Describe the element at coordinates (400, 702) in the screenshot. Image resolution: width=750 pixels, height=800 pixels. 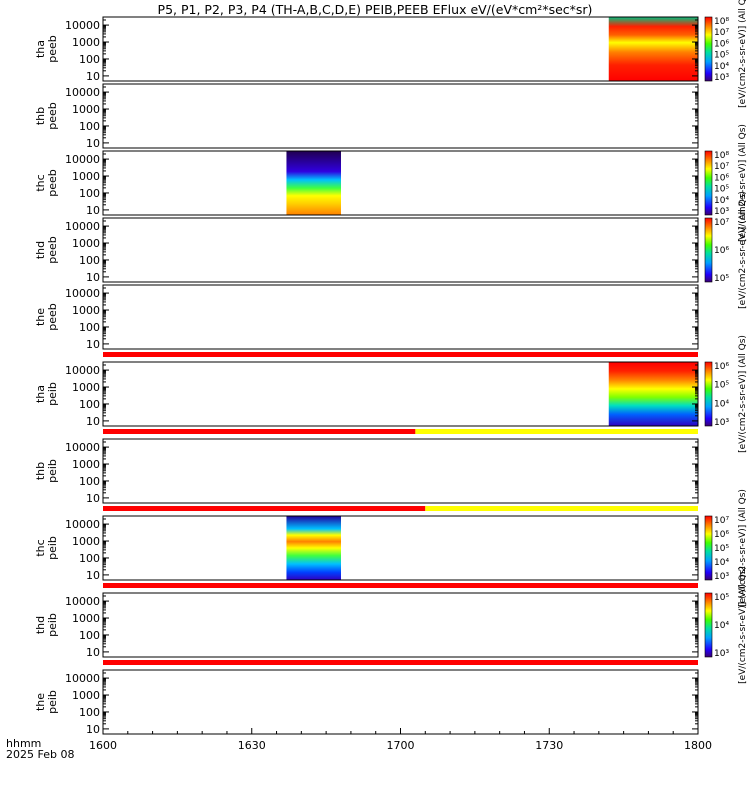
I see `panel-frame-the-peib` at that location.